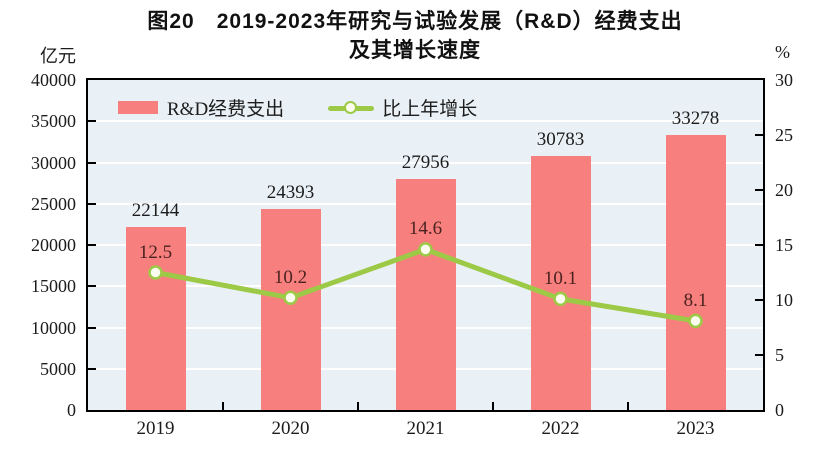 The width and height of the screenshot is (830, 465). I want to click on line-value-label: 12.5, so click(155, 252).